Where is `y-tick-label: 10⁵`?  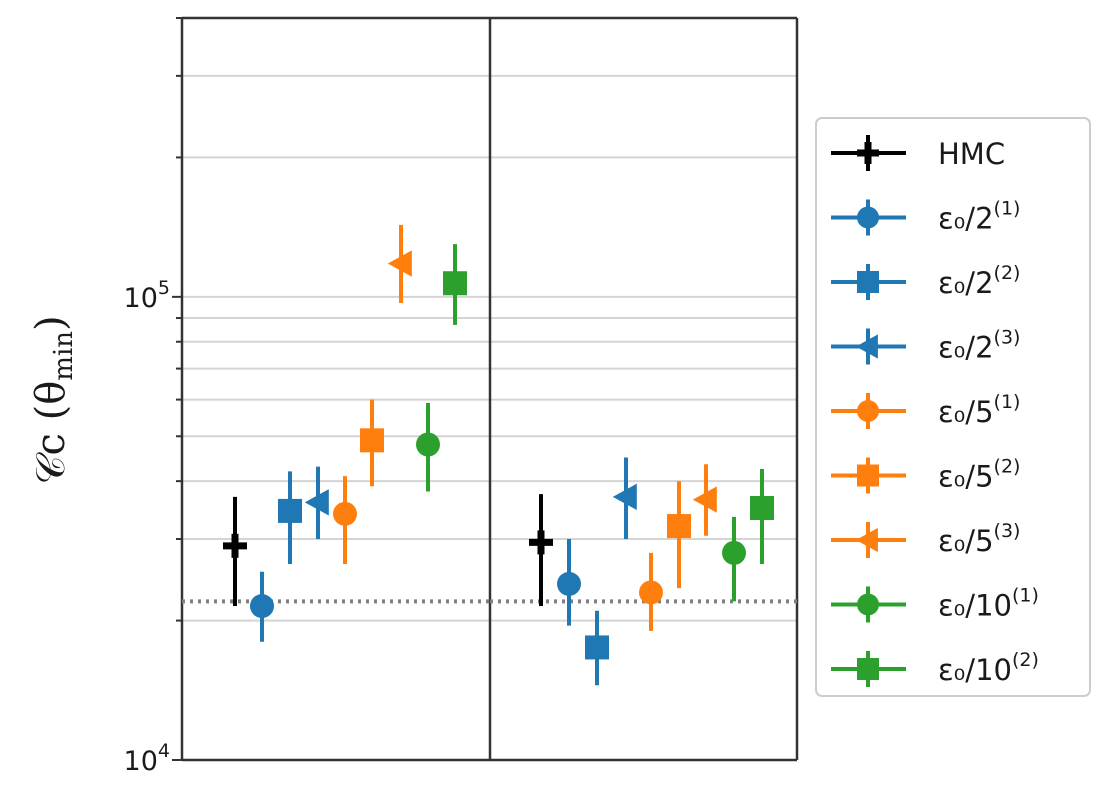
y-tick-label: 10⁵ is located at coordinates (147, 295).